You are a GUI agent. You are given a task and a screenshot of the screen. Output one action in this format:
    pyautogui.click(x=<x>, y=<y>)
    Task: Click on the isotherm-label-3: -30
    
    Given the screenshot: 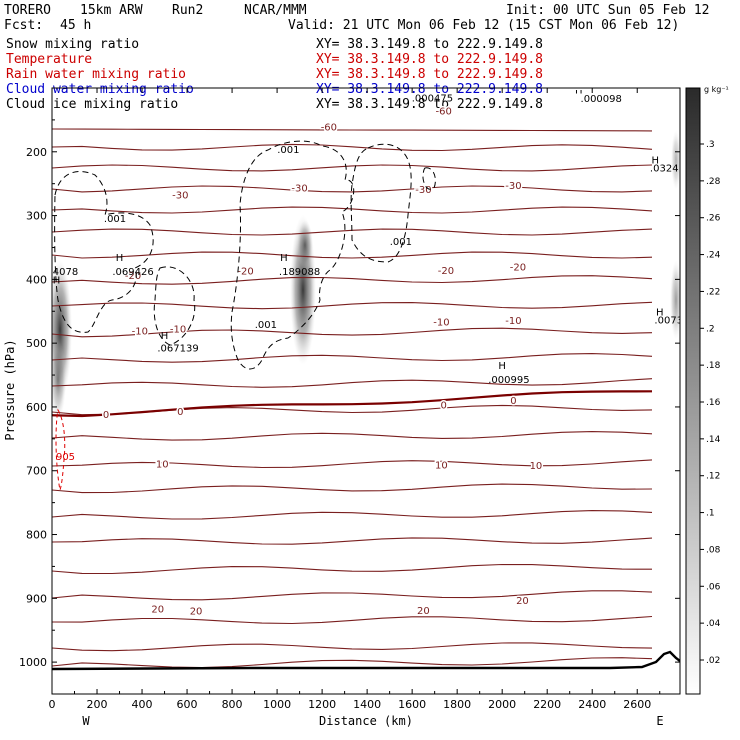 What is the action you would take?
    pyautogui.click(x=299, y=189)
    